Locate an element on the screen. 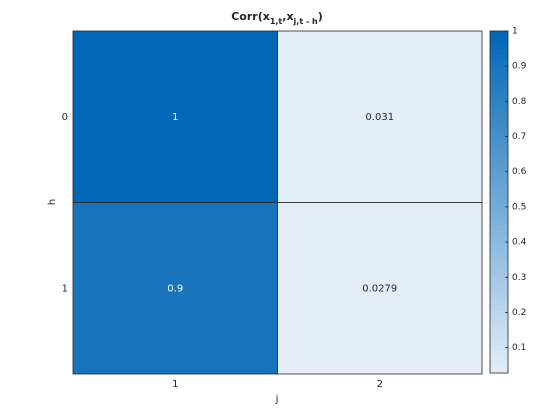  colorbar-tick-label: 0.8 is located at coordinates (519, 102).